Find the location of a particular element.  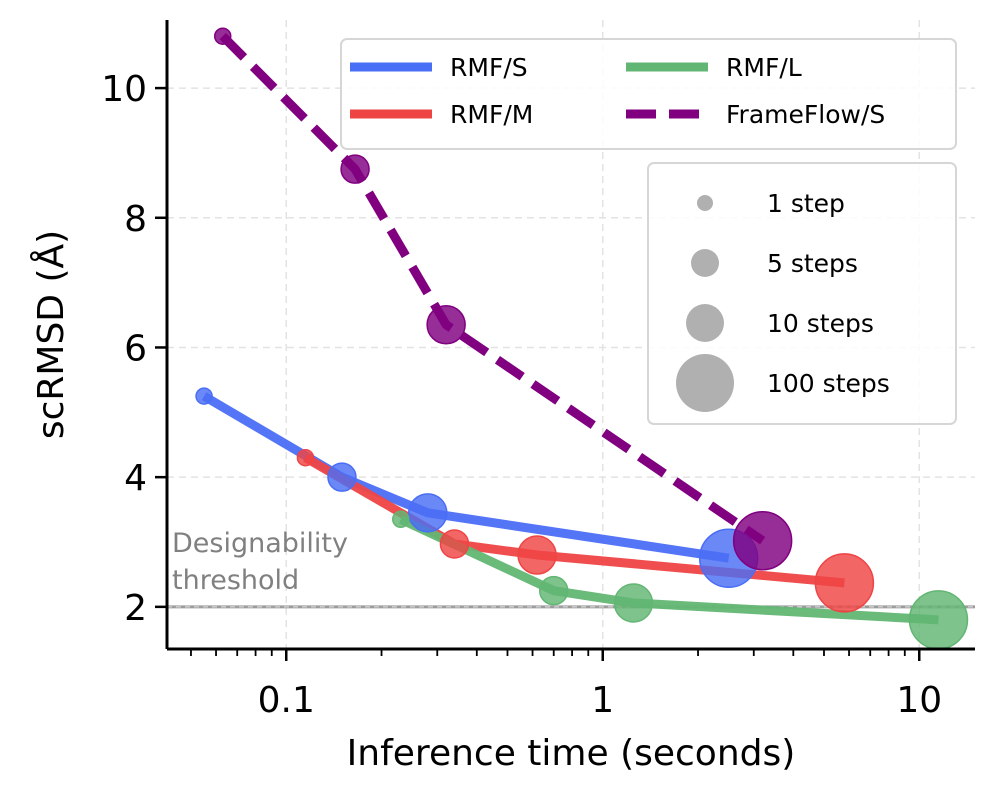

size-legend-label: 5 steps is located at coordinates (812, 263).